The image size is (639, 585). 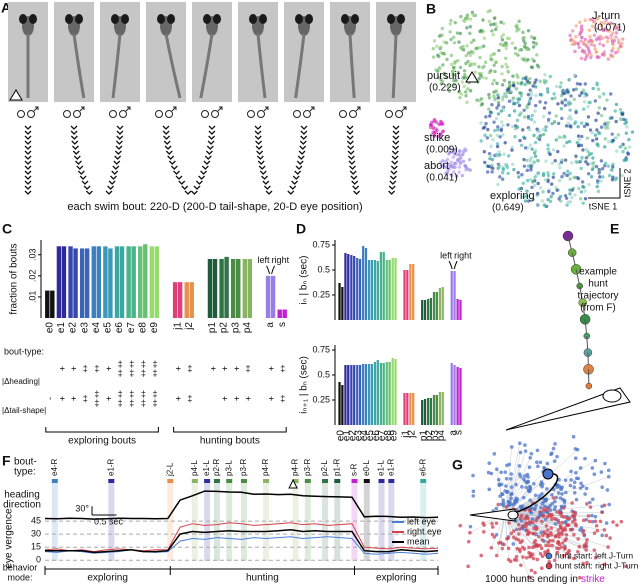 I want to click on tsne-axes, so click(x=604, y=183).